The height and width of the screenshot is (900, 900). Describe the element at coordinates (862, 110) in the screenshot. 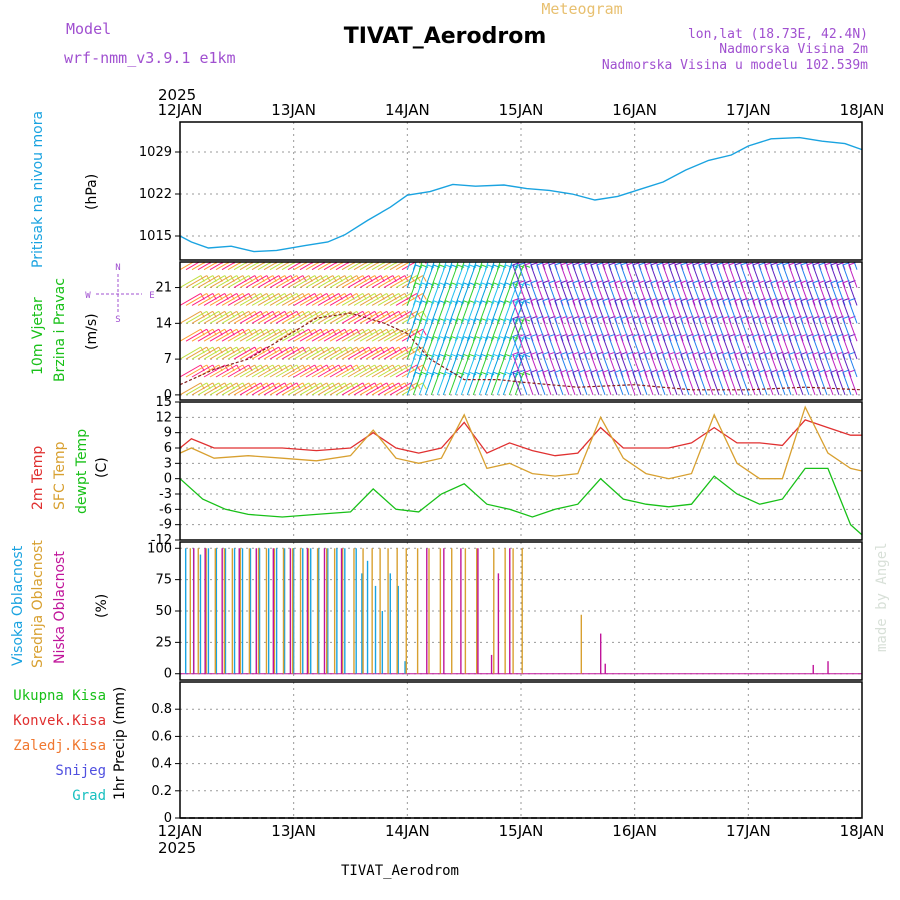

I see `date-label-top: 18JAN` at that location.